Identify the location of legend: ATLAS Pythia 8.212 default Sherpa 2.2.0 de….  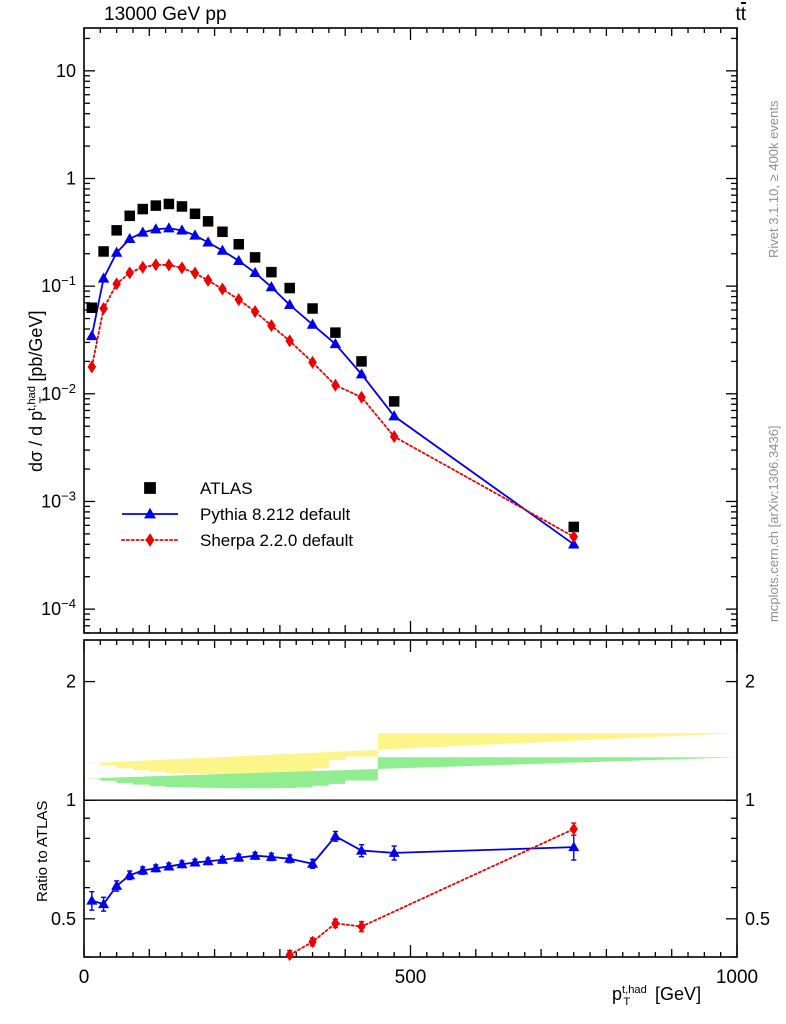
(237, 514).